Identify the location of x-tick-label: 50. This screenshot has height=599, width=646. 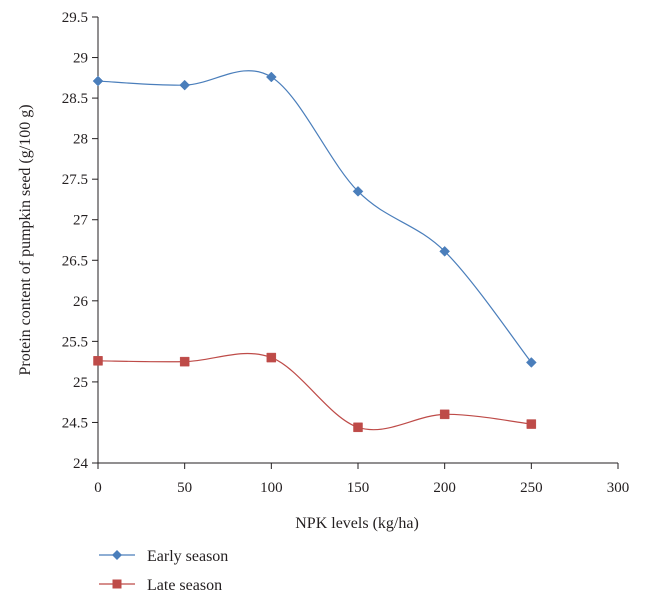
(184, 488).